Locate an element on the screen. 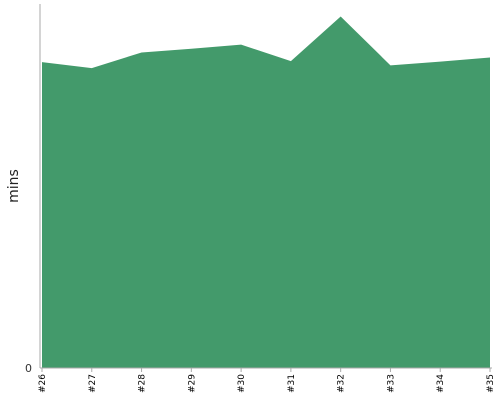  x-tick-label: #27 is located at coordinates (93, 383).